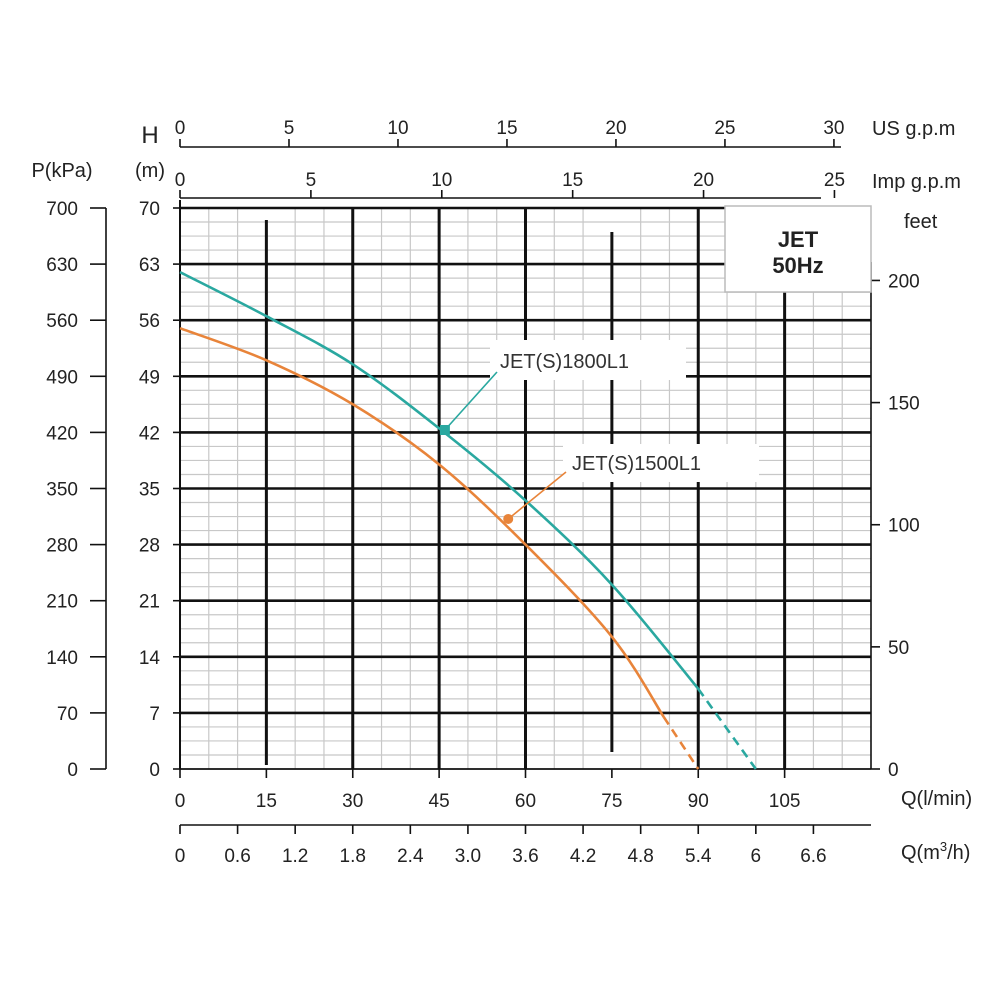 The image size is (1000, 1000). What do you see at coordinates (150, 658) in the screenshot?
I see `y-tick-label-m: 14` at bounding box center [150, 658].